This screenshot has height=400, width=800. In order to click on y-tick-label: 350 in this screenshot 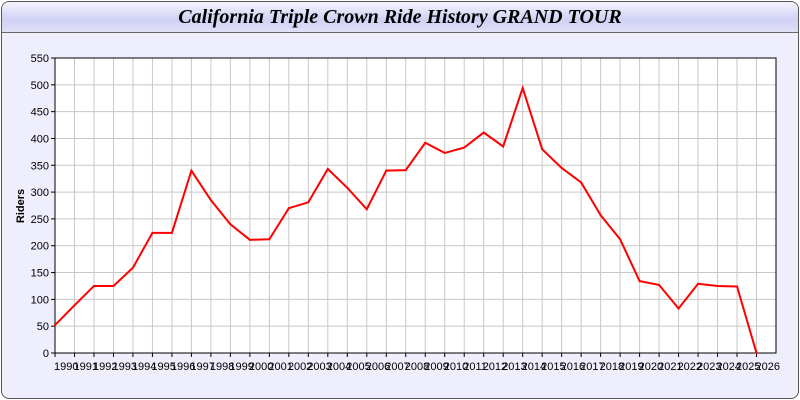, I will do `click(40, 166)`.